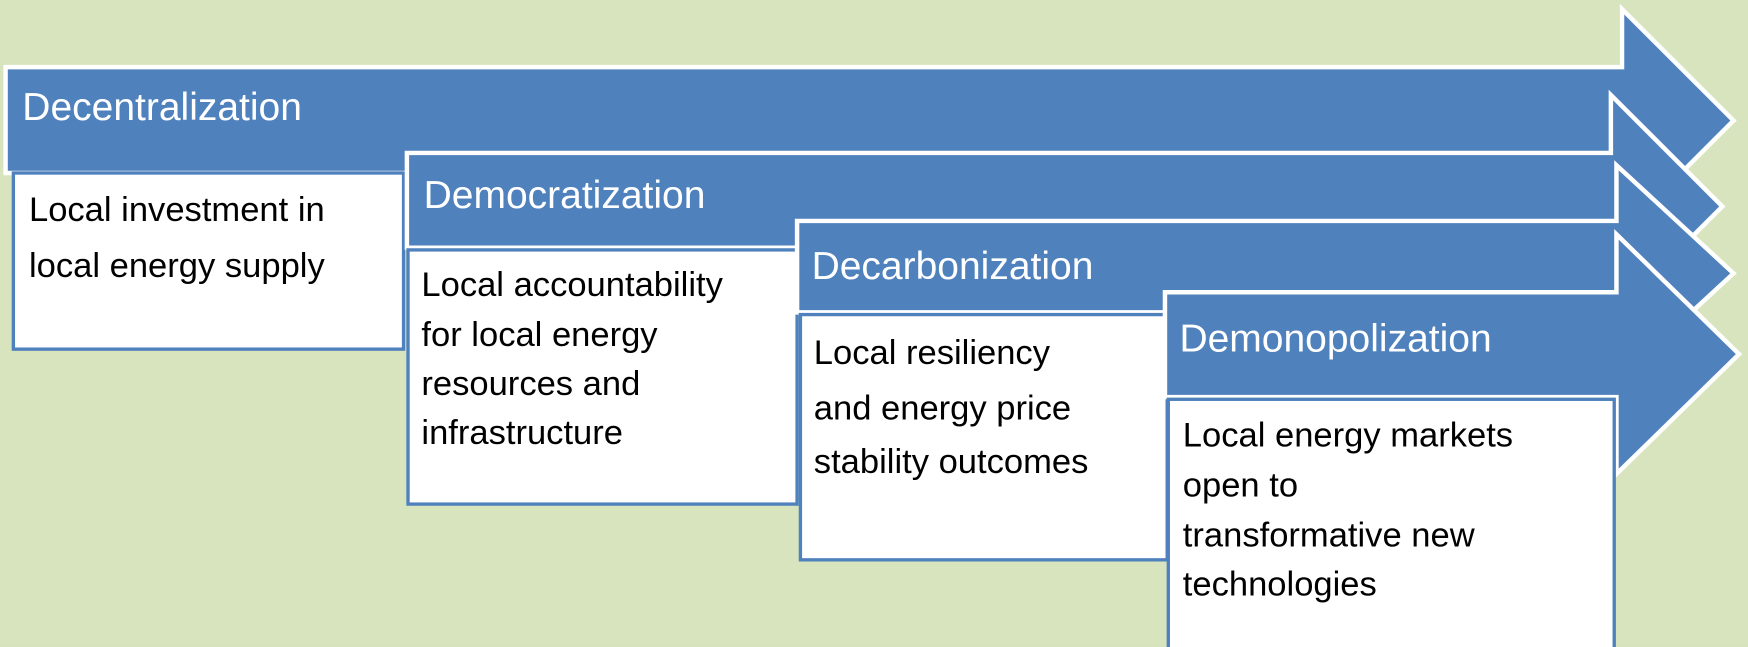 This screenshot has width=1748, height=647. I want to click on description-line: technologies, so click(1280, 585).